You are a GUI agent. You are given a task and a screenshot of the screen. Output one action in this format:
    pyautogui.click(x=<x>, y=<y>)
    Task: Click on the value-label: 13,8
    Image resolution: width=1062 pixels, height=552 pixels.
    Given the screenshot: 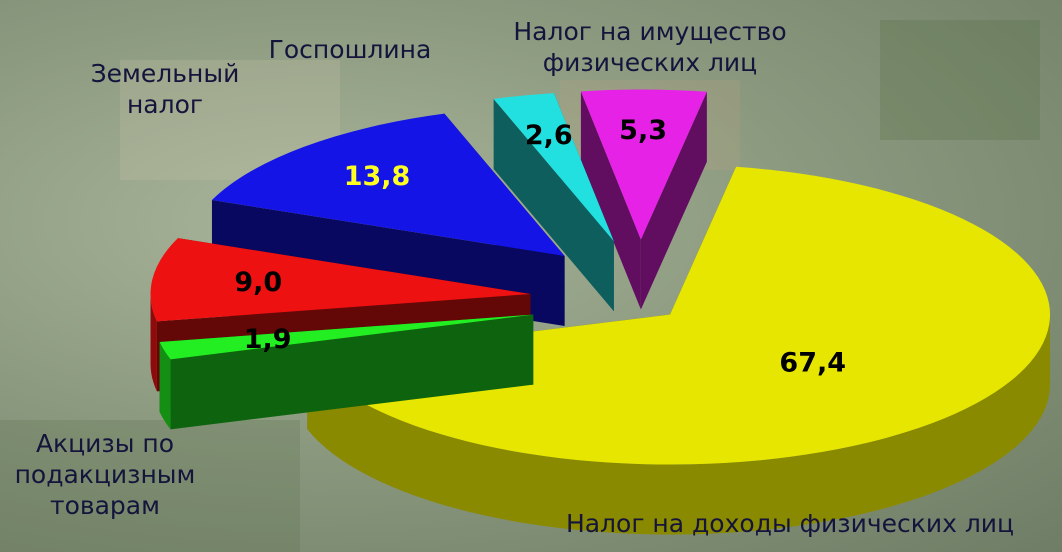 What is the action you would take?
    pyautogui.click(x=377, y=176)
    